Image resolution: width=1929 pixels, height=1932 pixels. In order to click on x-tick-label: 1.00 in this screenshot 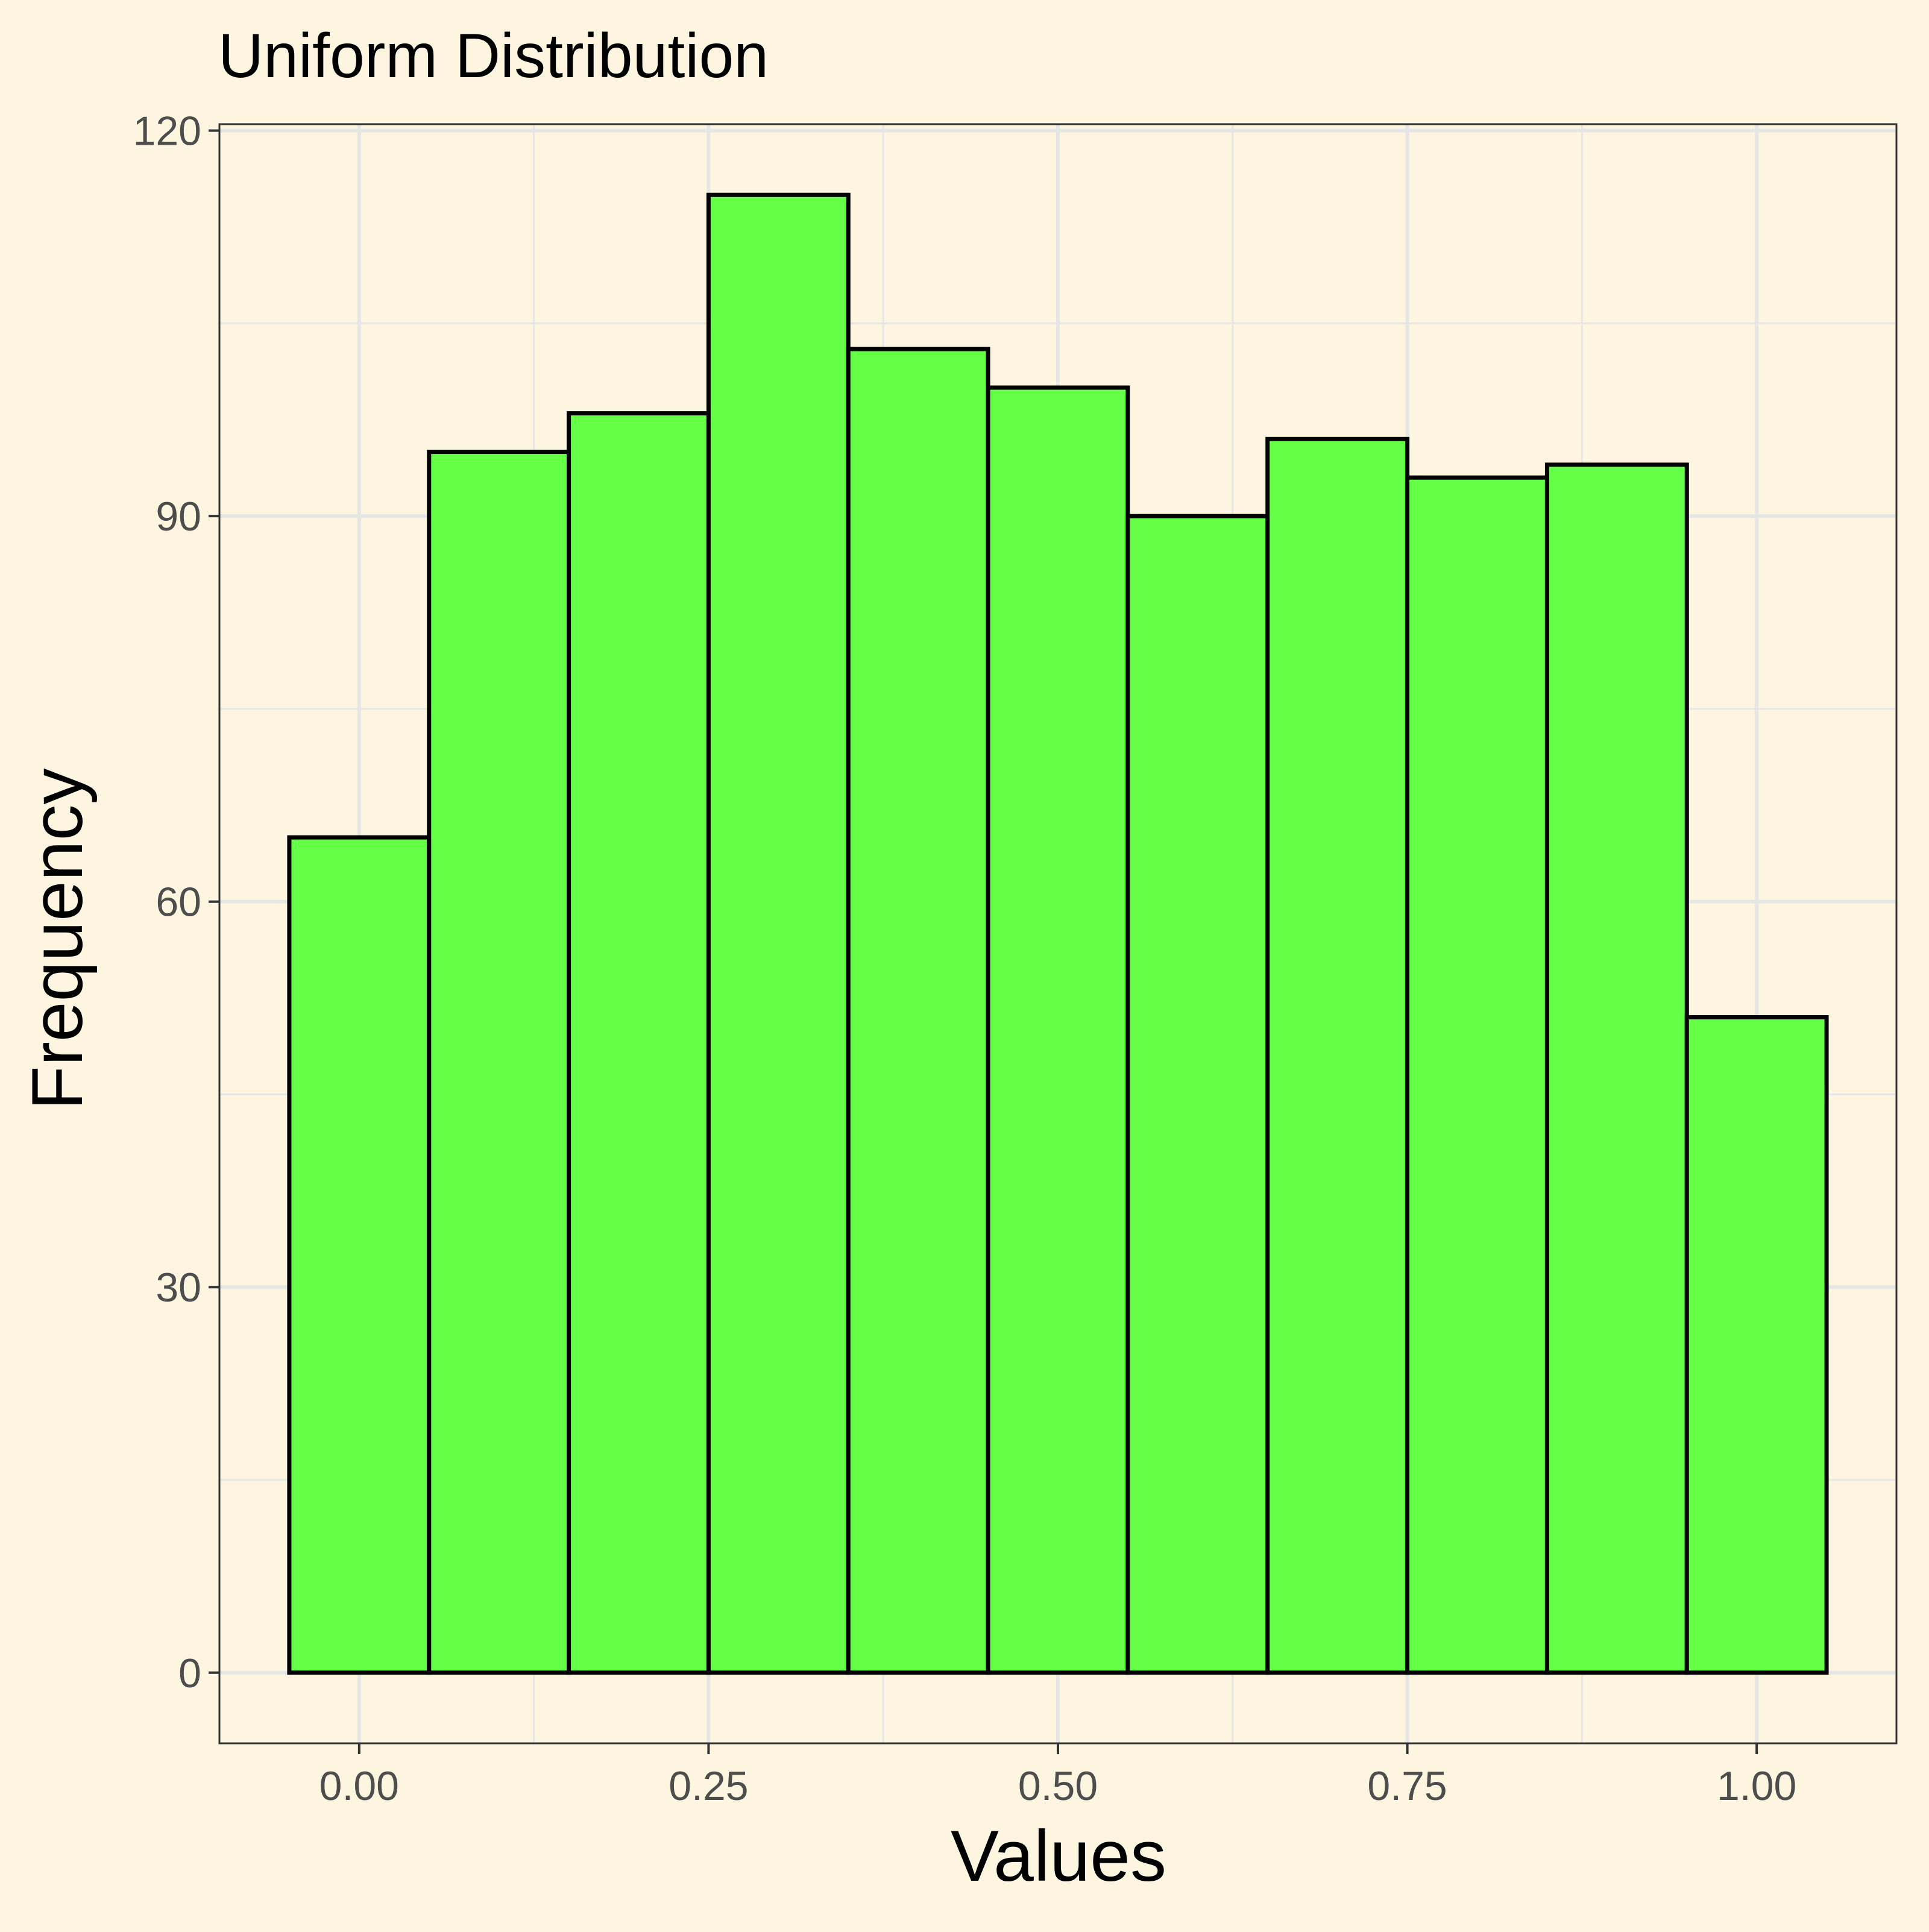, I will do `click(1756, 1786)`.